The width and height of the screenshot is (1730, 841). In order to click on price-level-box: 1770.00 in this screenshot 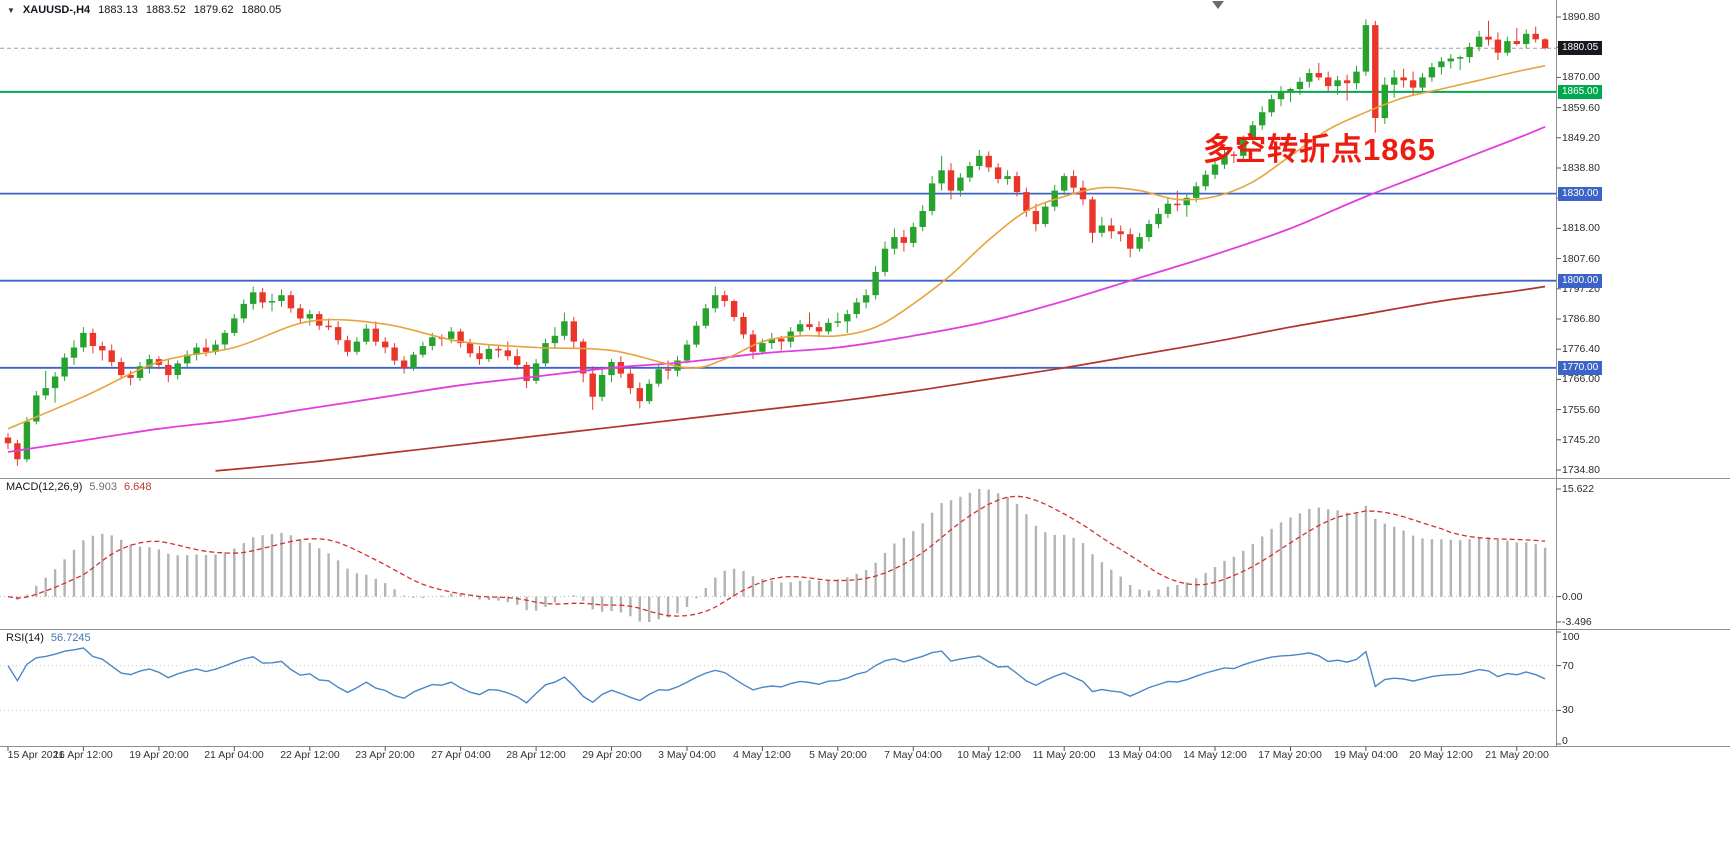, I will do `click(1580, 368)`.